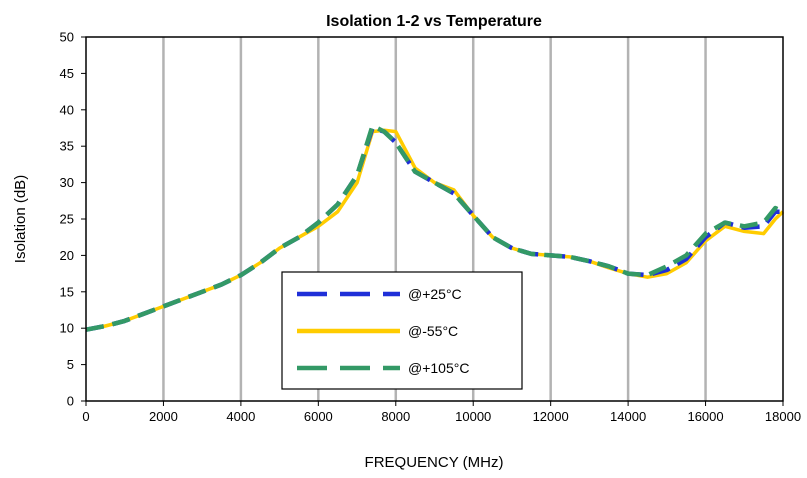 This screenshot has width=807, height=478. Describe the element at coordinates (67, 109) in the screenshot. I see `y-tick-label: 40` at that location.